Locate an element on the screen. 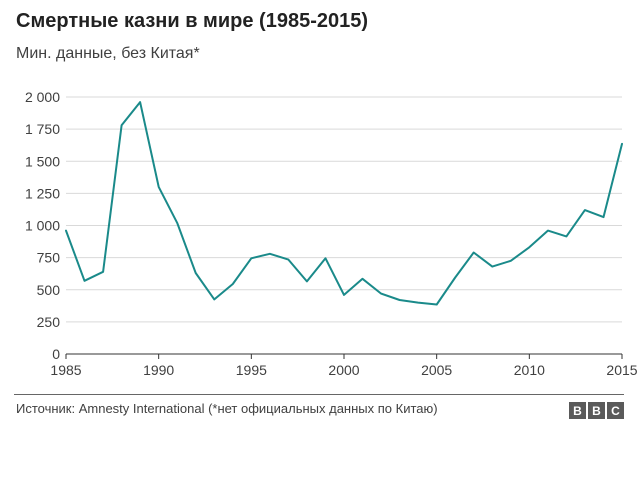  bbc-logo-letter-c: C is located at coordinates (615, 410).